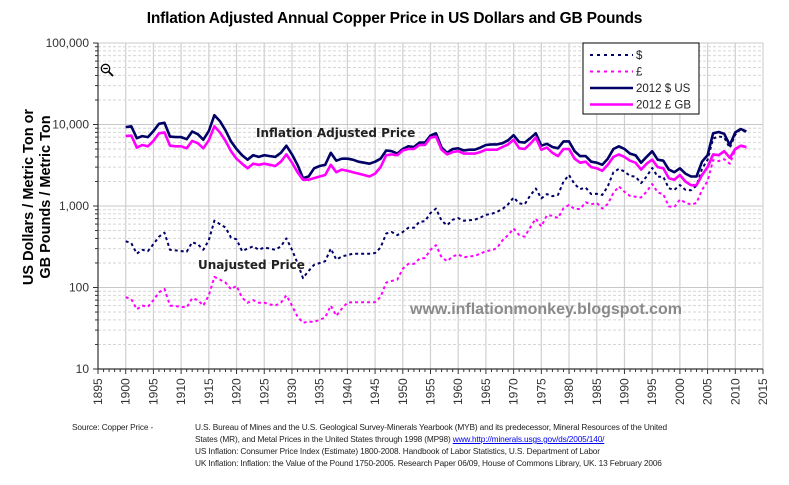  I want to click on x-tick-label: 1915, so click(209, 391).